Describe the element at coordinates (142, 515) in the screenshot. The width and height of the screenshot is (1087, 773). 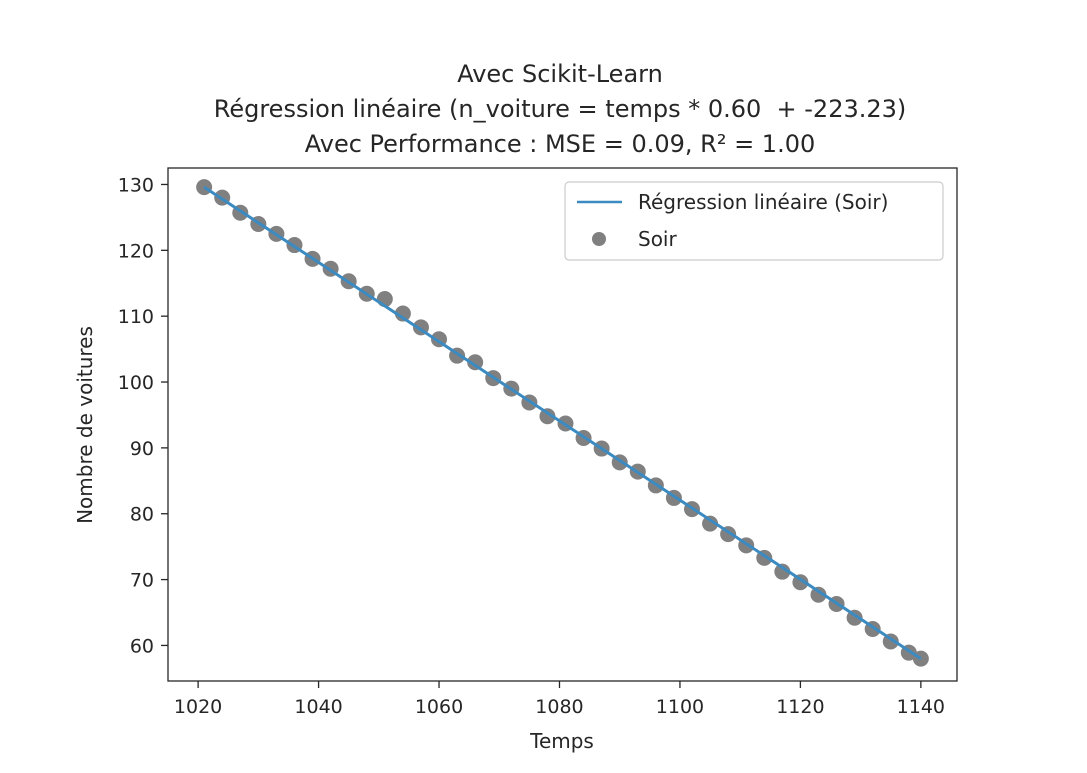
I see `y-tick-label: 80` at that location.